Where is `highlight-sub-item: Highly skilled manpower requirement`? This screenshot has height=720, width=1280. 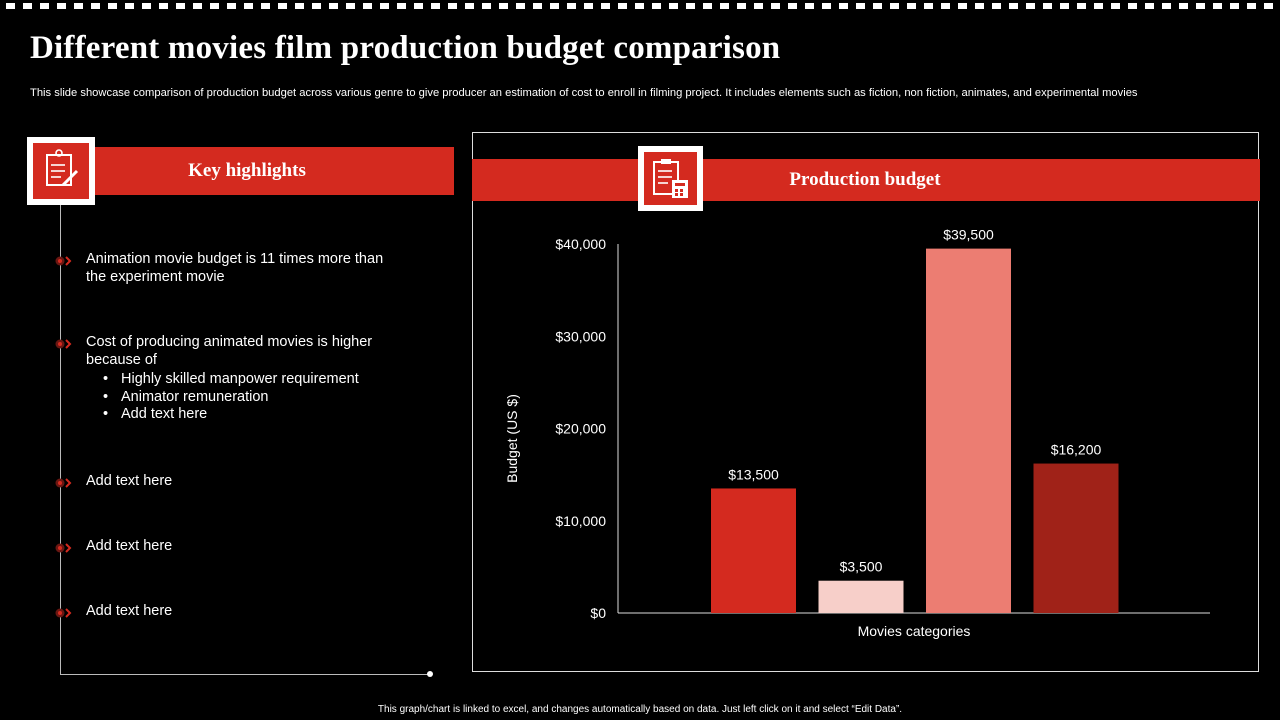 highlight-sub-item: Highly skilled manpower requirement is located at coordinates (249, 380).